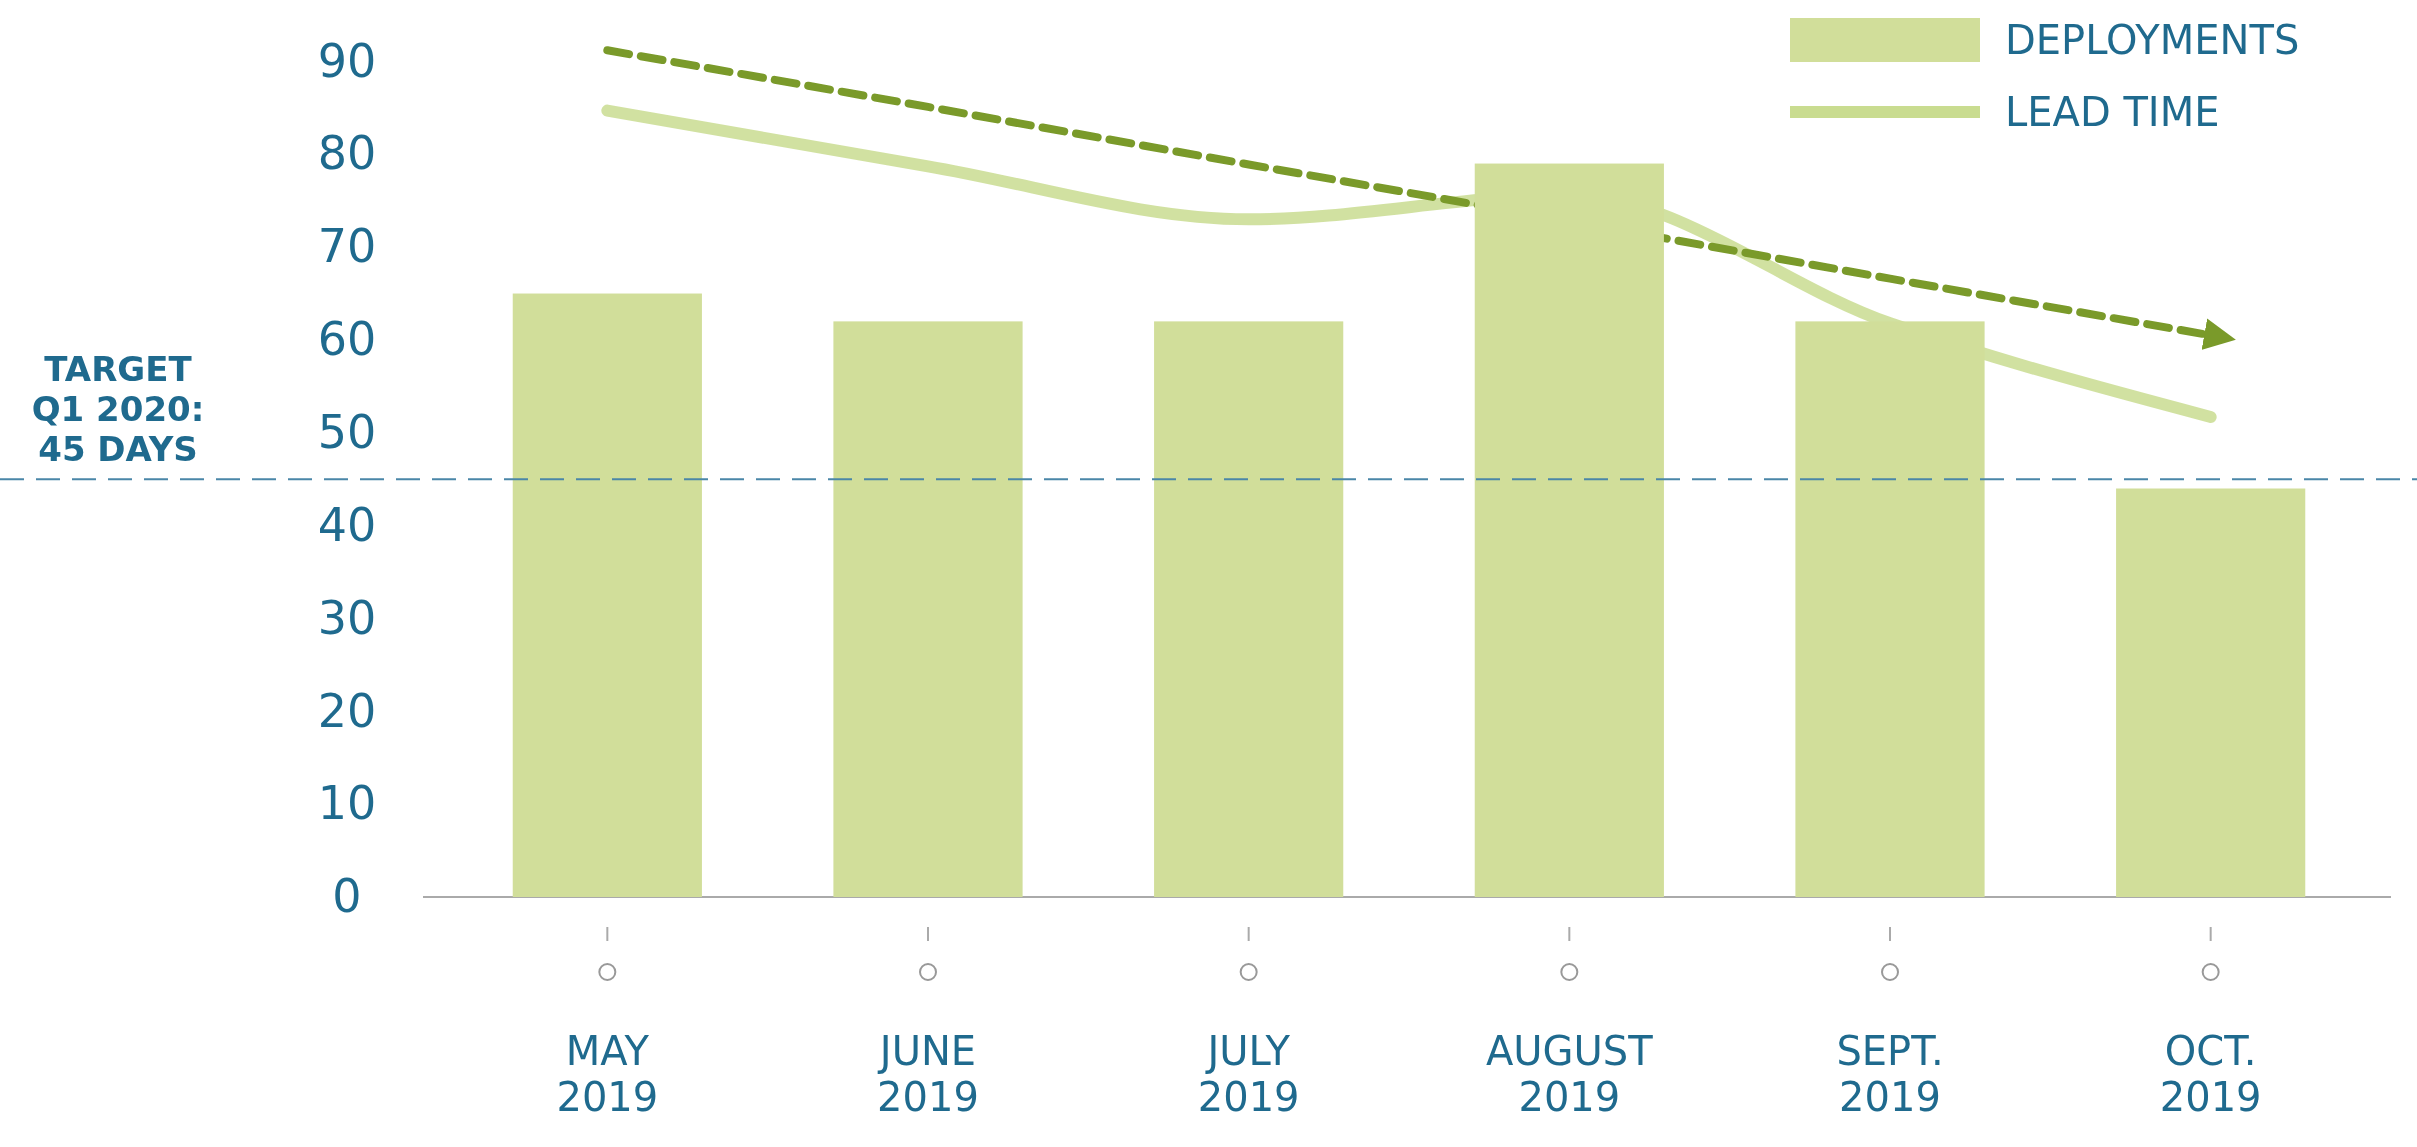  I want to click on y-tick-label: 10, so click(347, 803).